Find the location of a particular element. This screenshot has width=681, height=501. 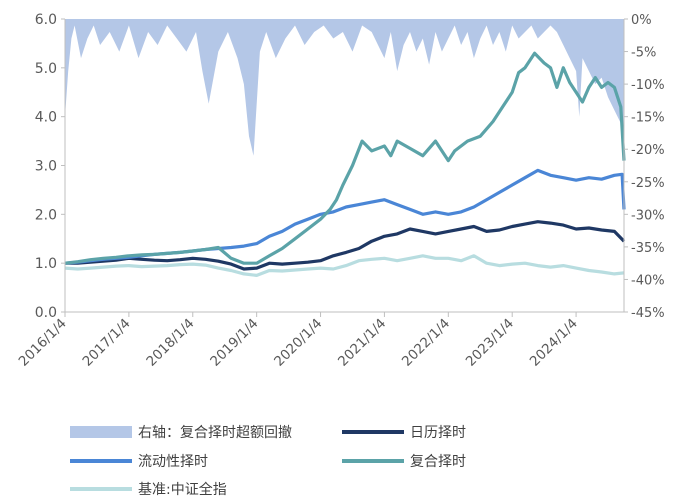

left-tick-label: 0.0 is located at coordinates (46, 313).